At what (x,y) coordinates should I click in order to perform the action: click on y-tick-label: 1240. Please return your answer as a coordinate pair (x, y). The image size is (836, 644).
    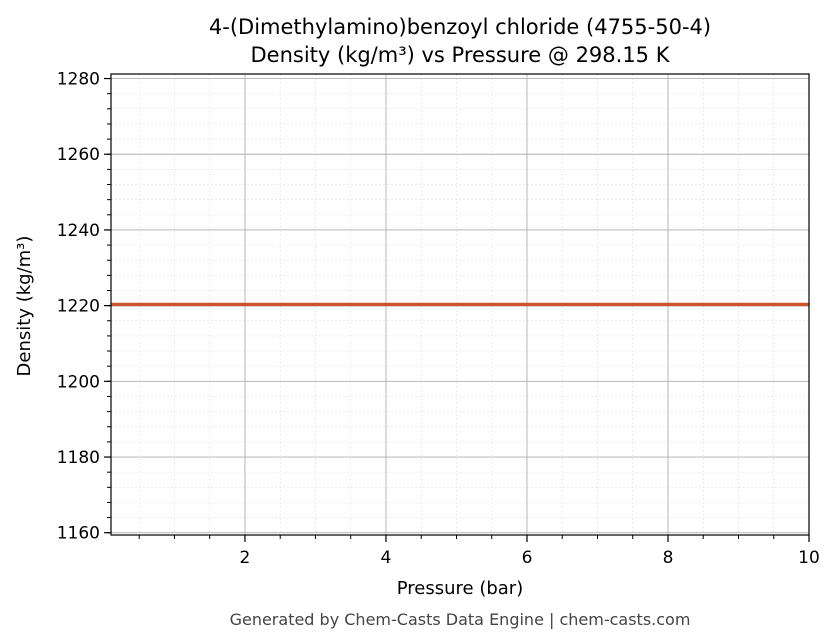
    Looking at the image, I should click on (78, 231).